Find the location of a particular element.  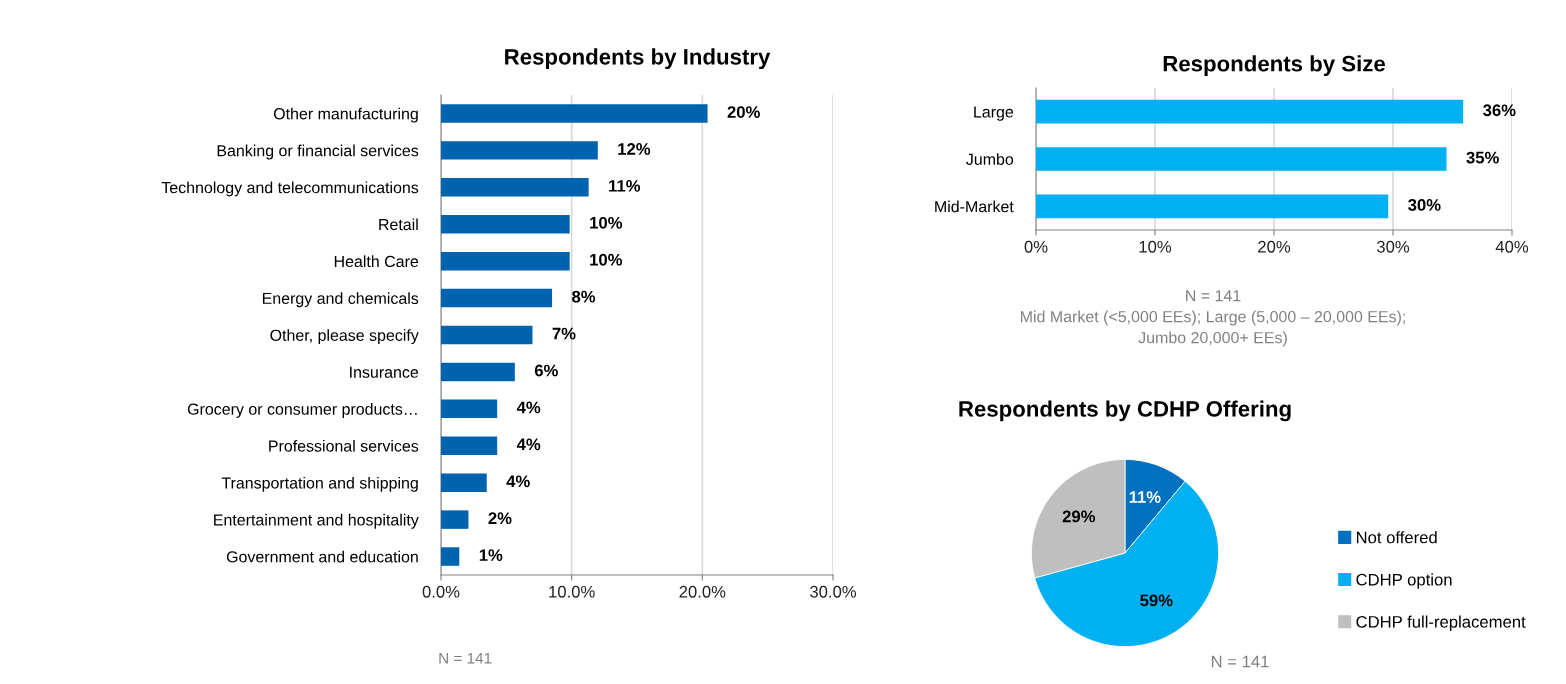

data-label: 30% is located at coordinates (1424, 205).